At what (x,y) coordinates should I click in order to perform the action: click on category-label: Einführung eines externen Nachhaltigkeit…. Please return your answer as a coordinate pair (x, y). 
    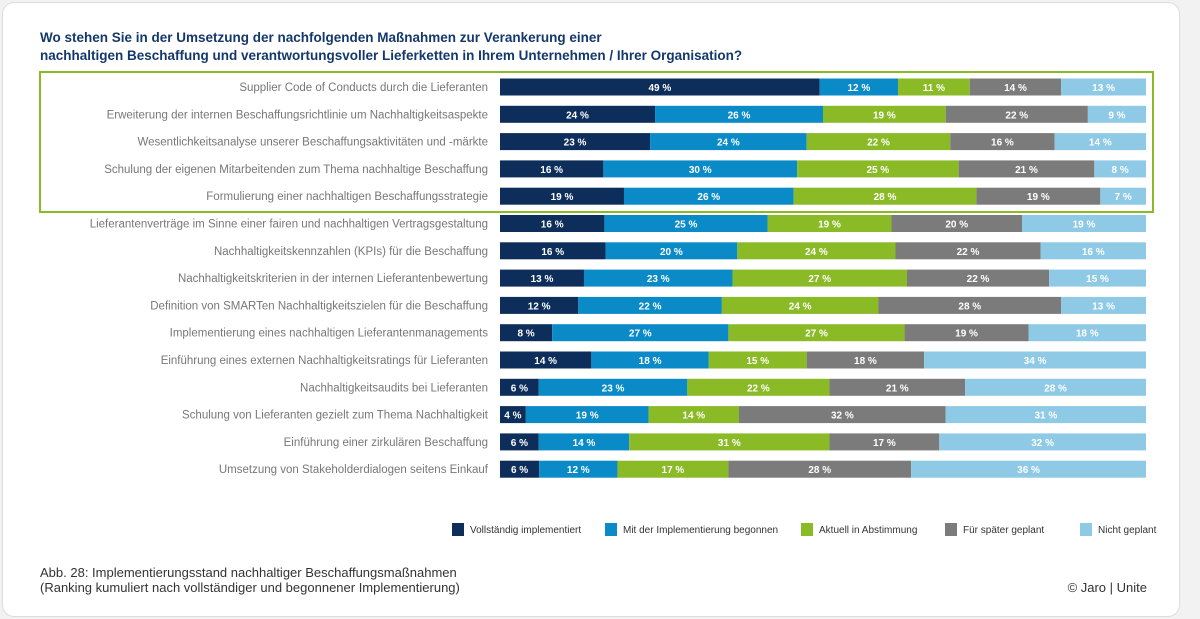
    Looking at the image, I should click on (324, 361).